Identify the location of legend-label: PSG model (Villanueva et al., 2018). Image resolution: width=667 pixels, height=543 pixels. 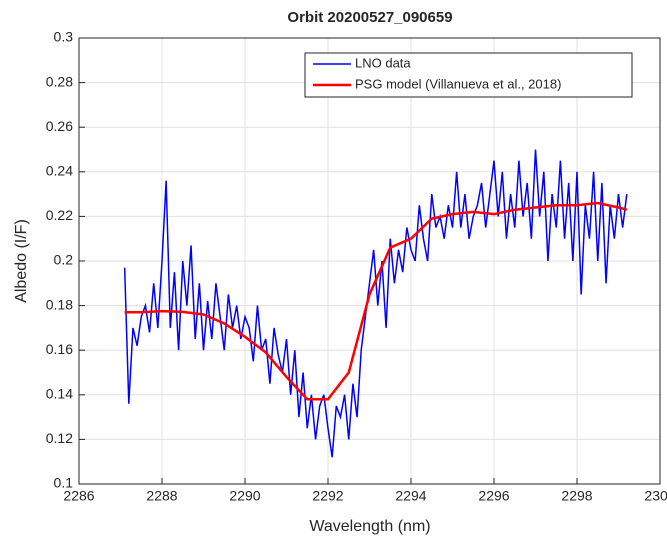
(458, 83).